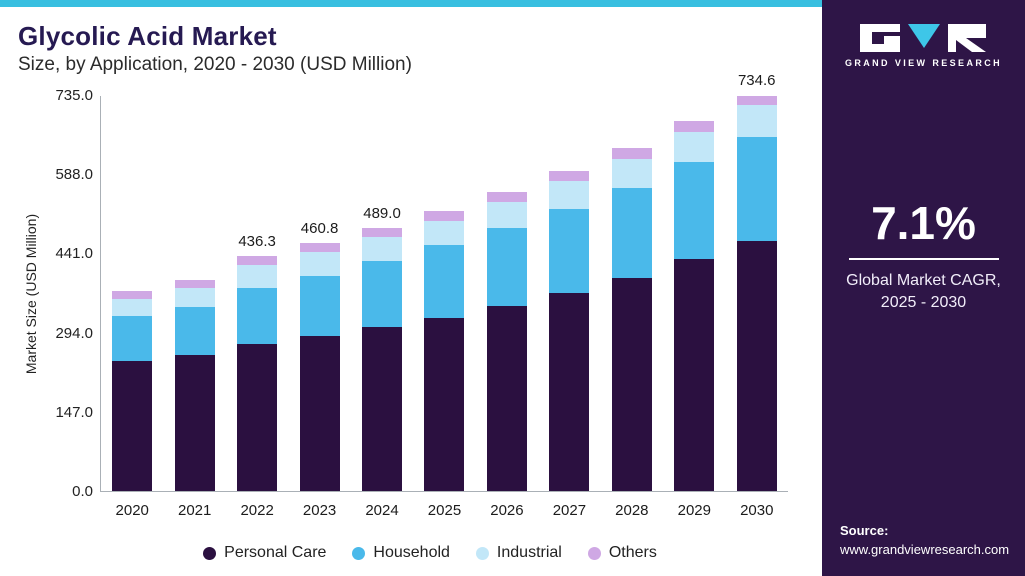 The width and height of the screenshot is (1025, 576). What do you see at coordinates (74, 254) in the screenshot?
I see `y-tick-label: 441.0` at bounding box center [74, 254].